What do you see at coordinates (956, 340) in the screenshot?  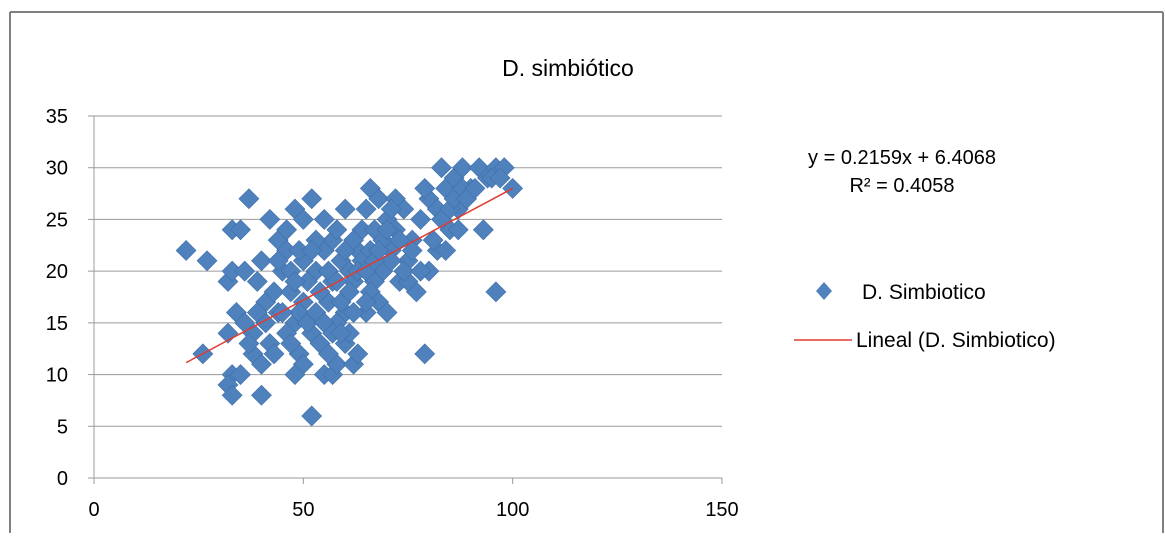 I see `legend-label-trendline: Lineal (D. Simbiotico)` at bounding box center [956, 340].